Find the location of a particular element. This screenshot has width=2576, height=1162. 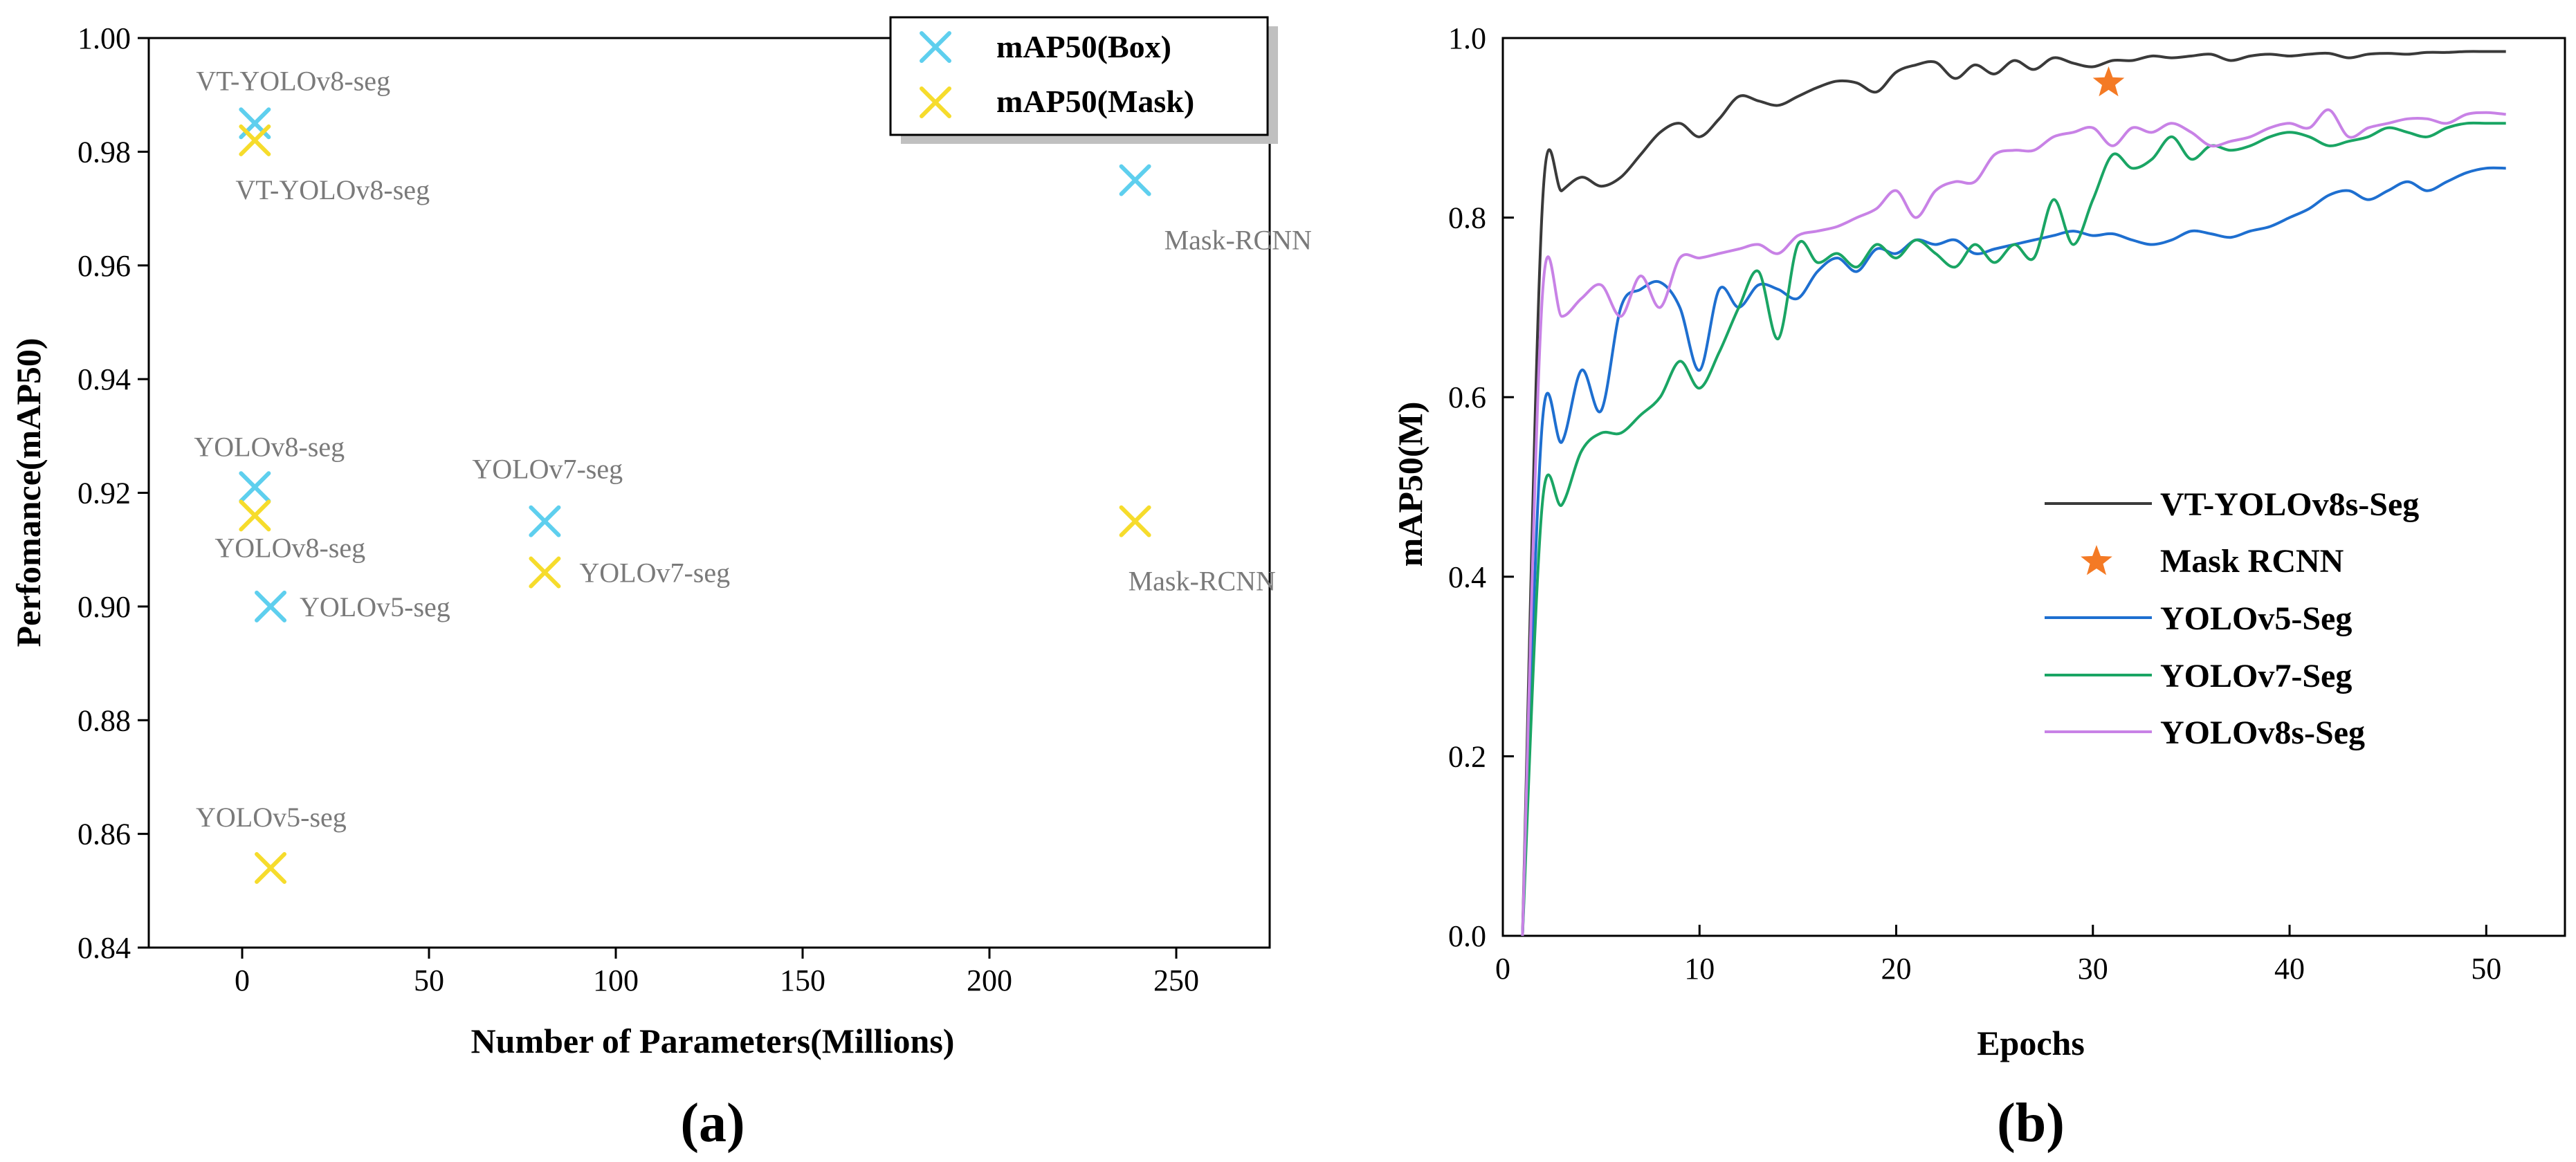

x-tick-label-b: 20 is located at coordinates (1897, 969).